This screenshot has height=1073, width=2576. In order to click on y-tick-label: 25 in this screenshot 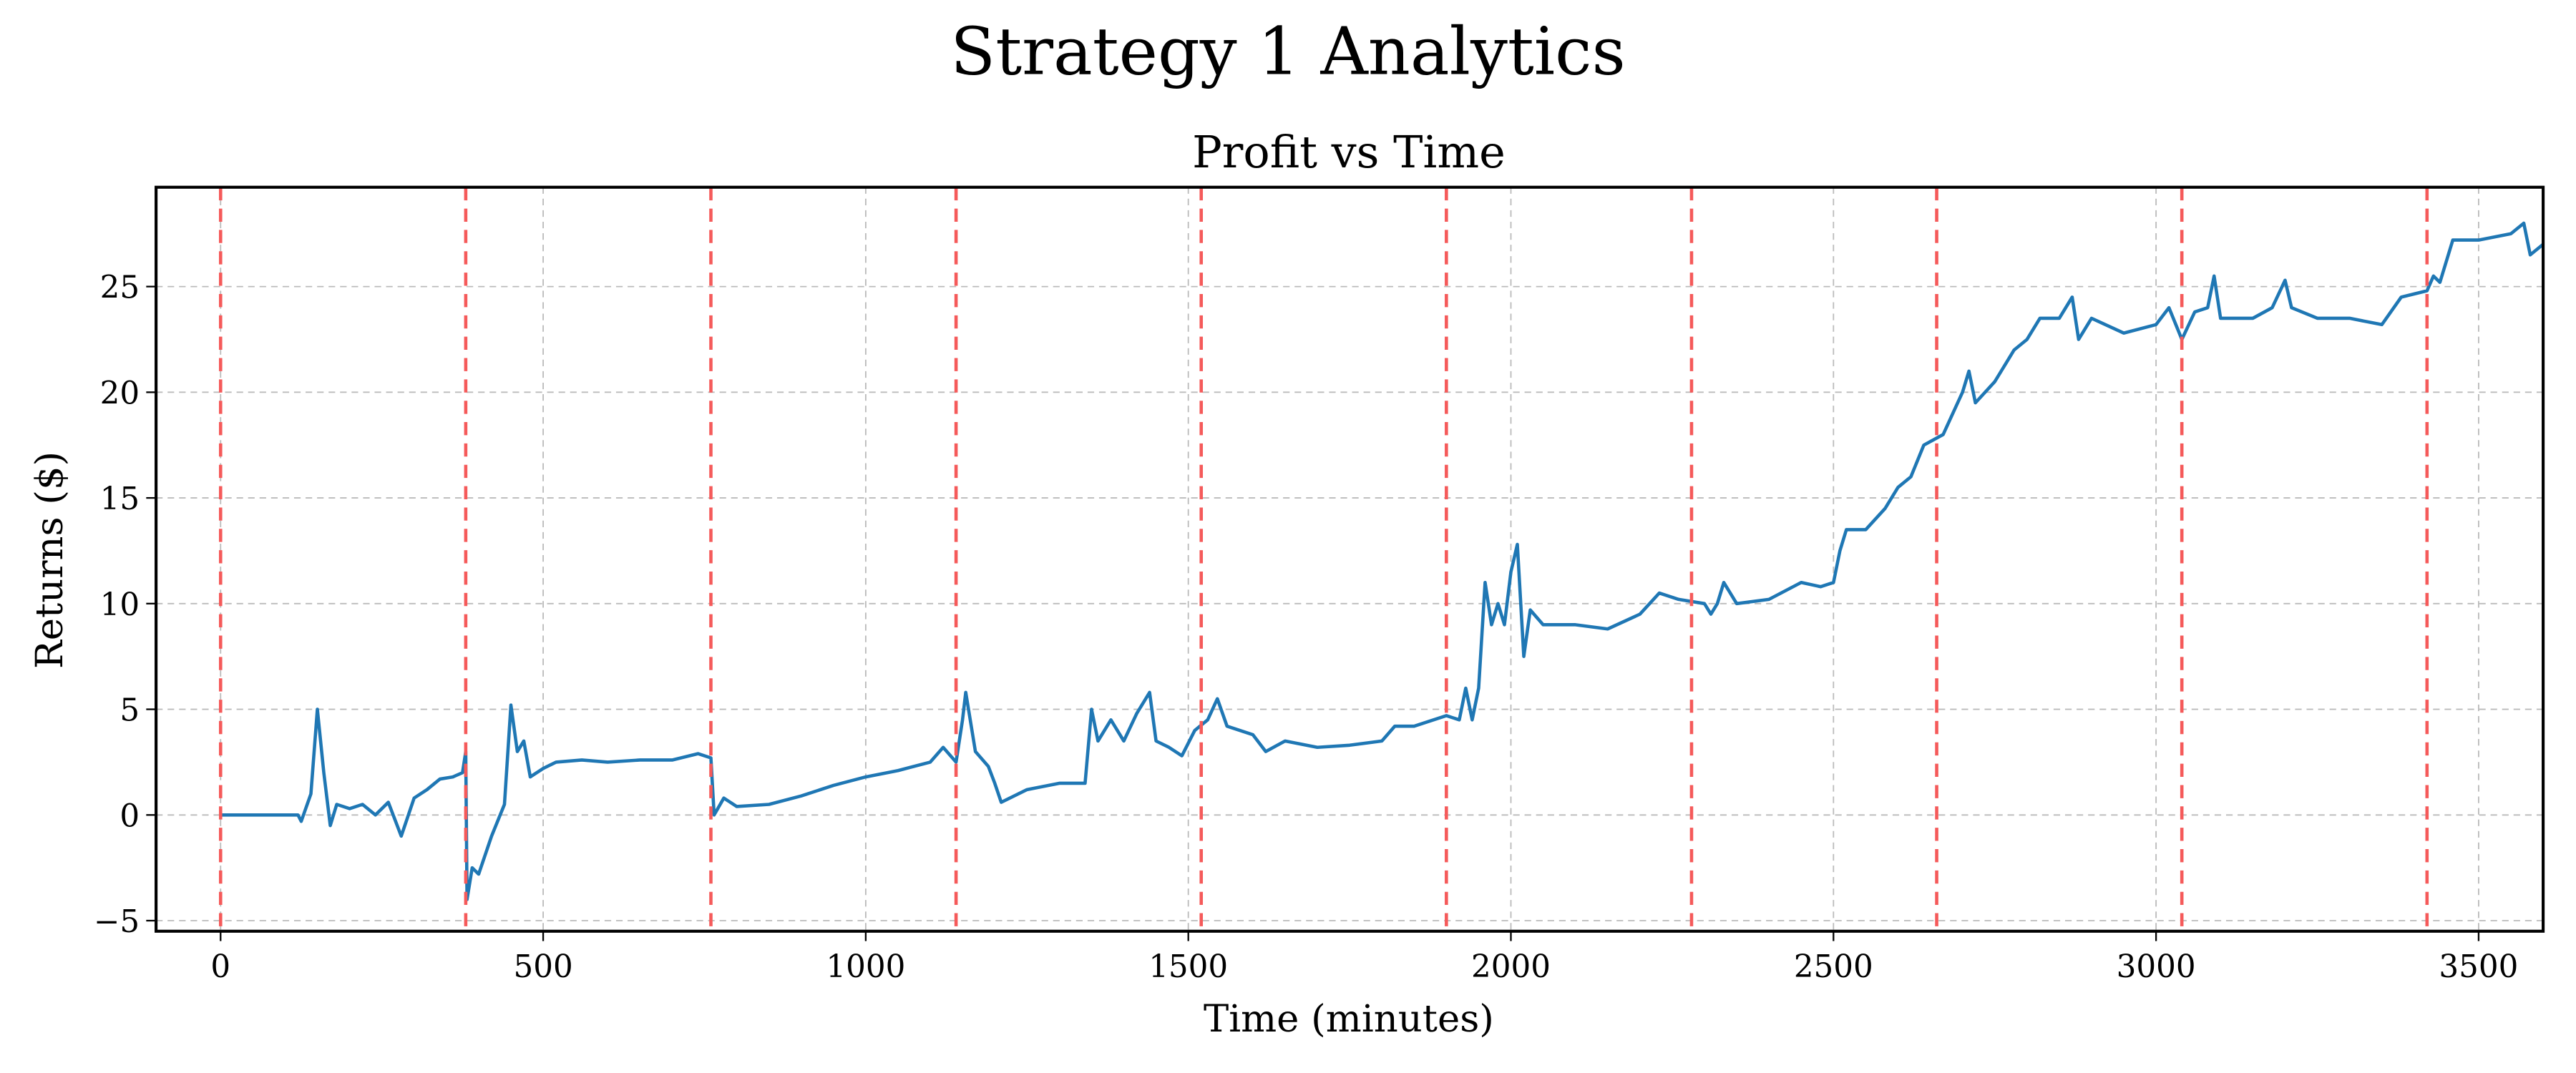, I will do `click(120, 288)`.